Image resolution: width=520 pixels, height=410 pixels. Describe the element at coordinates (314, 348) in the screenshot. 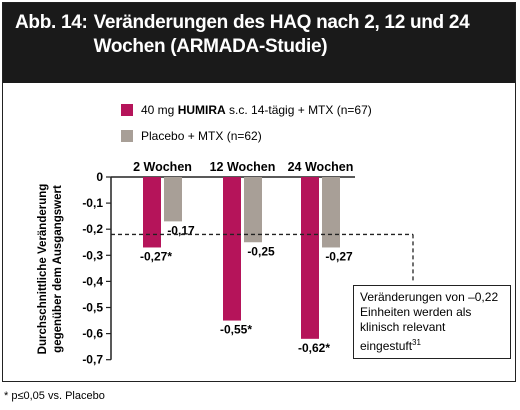

I see `data-label: -0,62*` at that location.